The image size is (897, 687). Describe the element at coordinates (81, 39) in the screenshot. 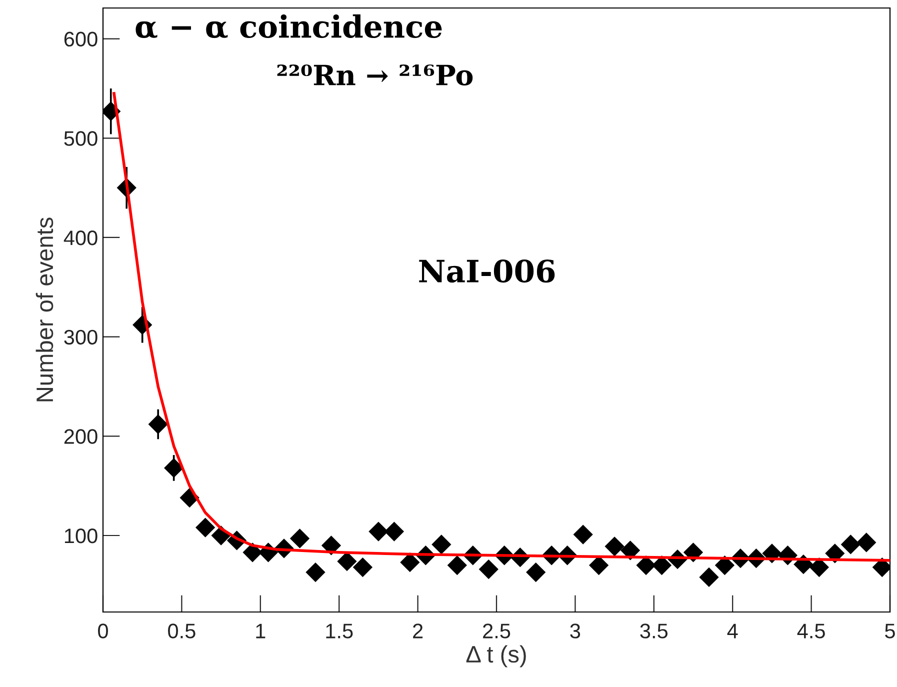

I see `y-tick-label: 600` at that location.